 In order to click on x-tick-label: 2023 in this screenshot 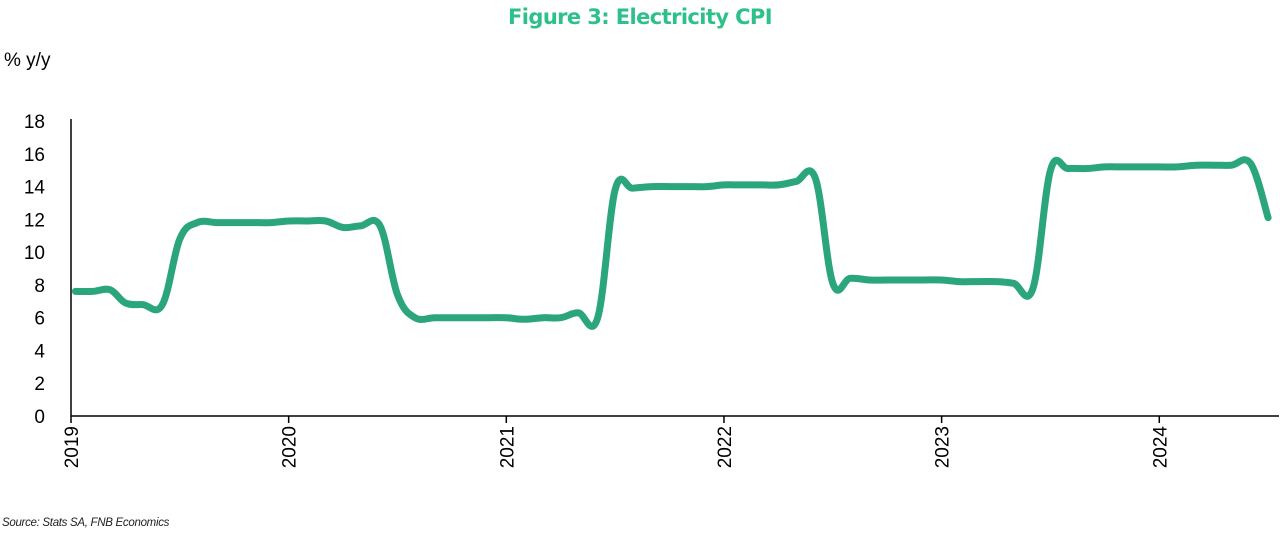, I will do `click(943, 447)`.